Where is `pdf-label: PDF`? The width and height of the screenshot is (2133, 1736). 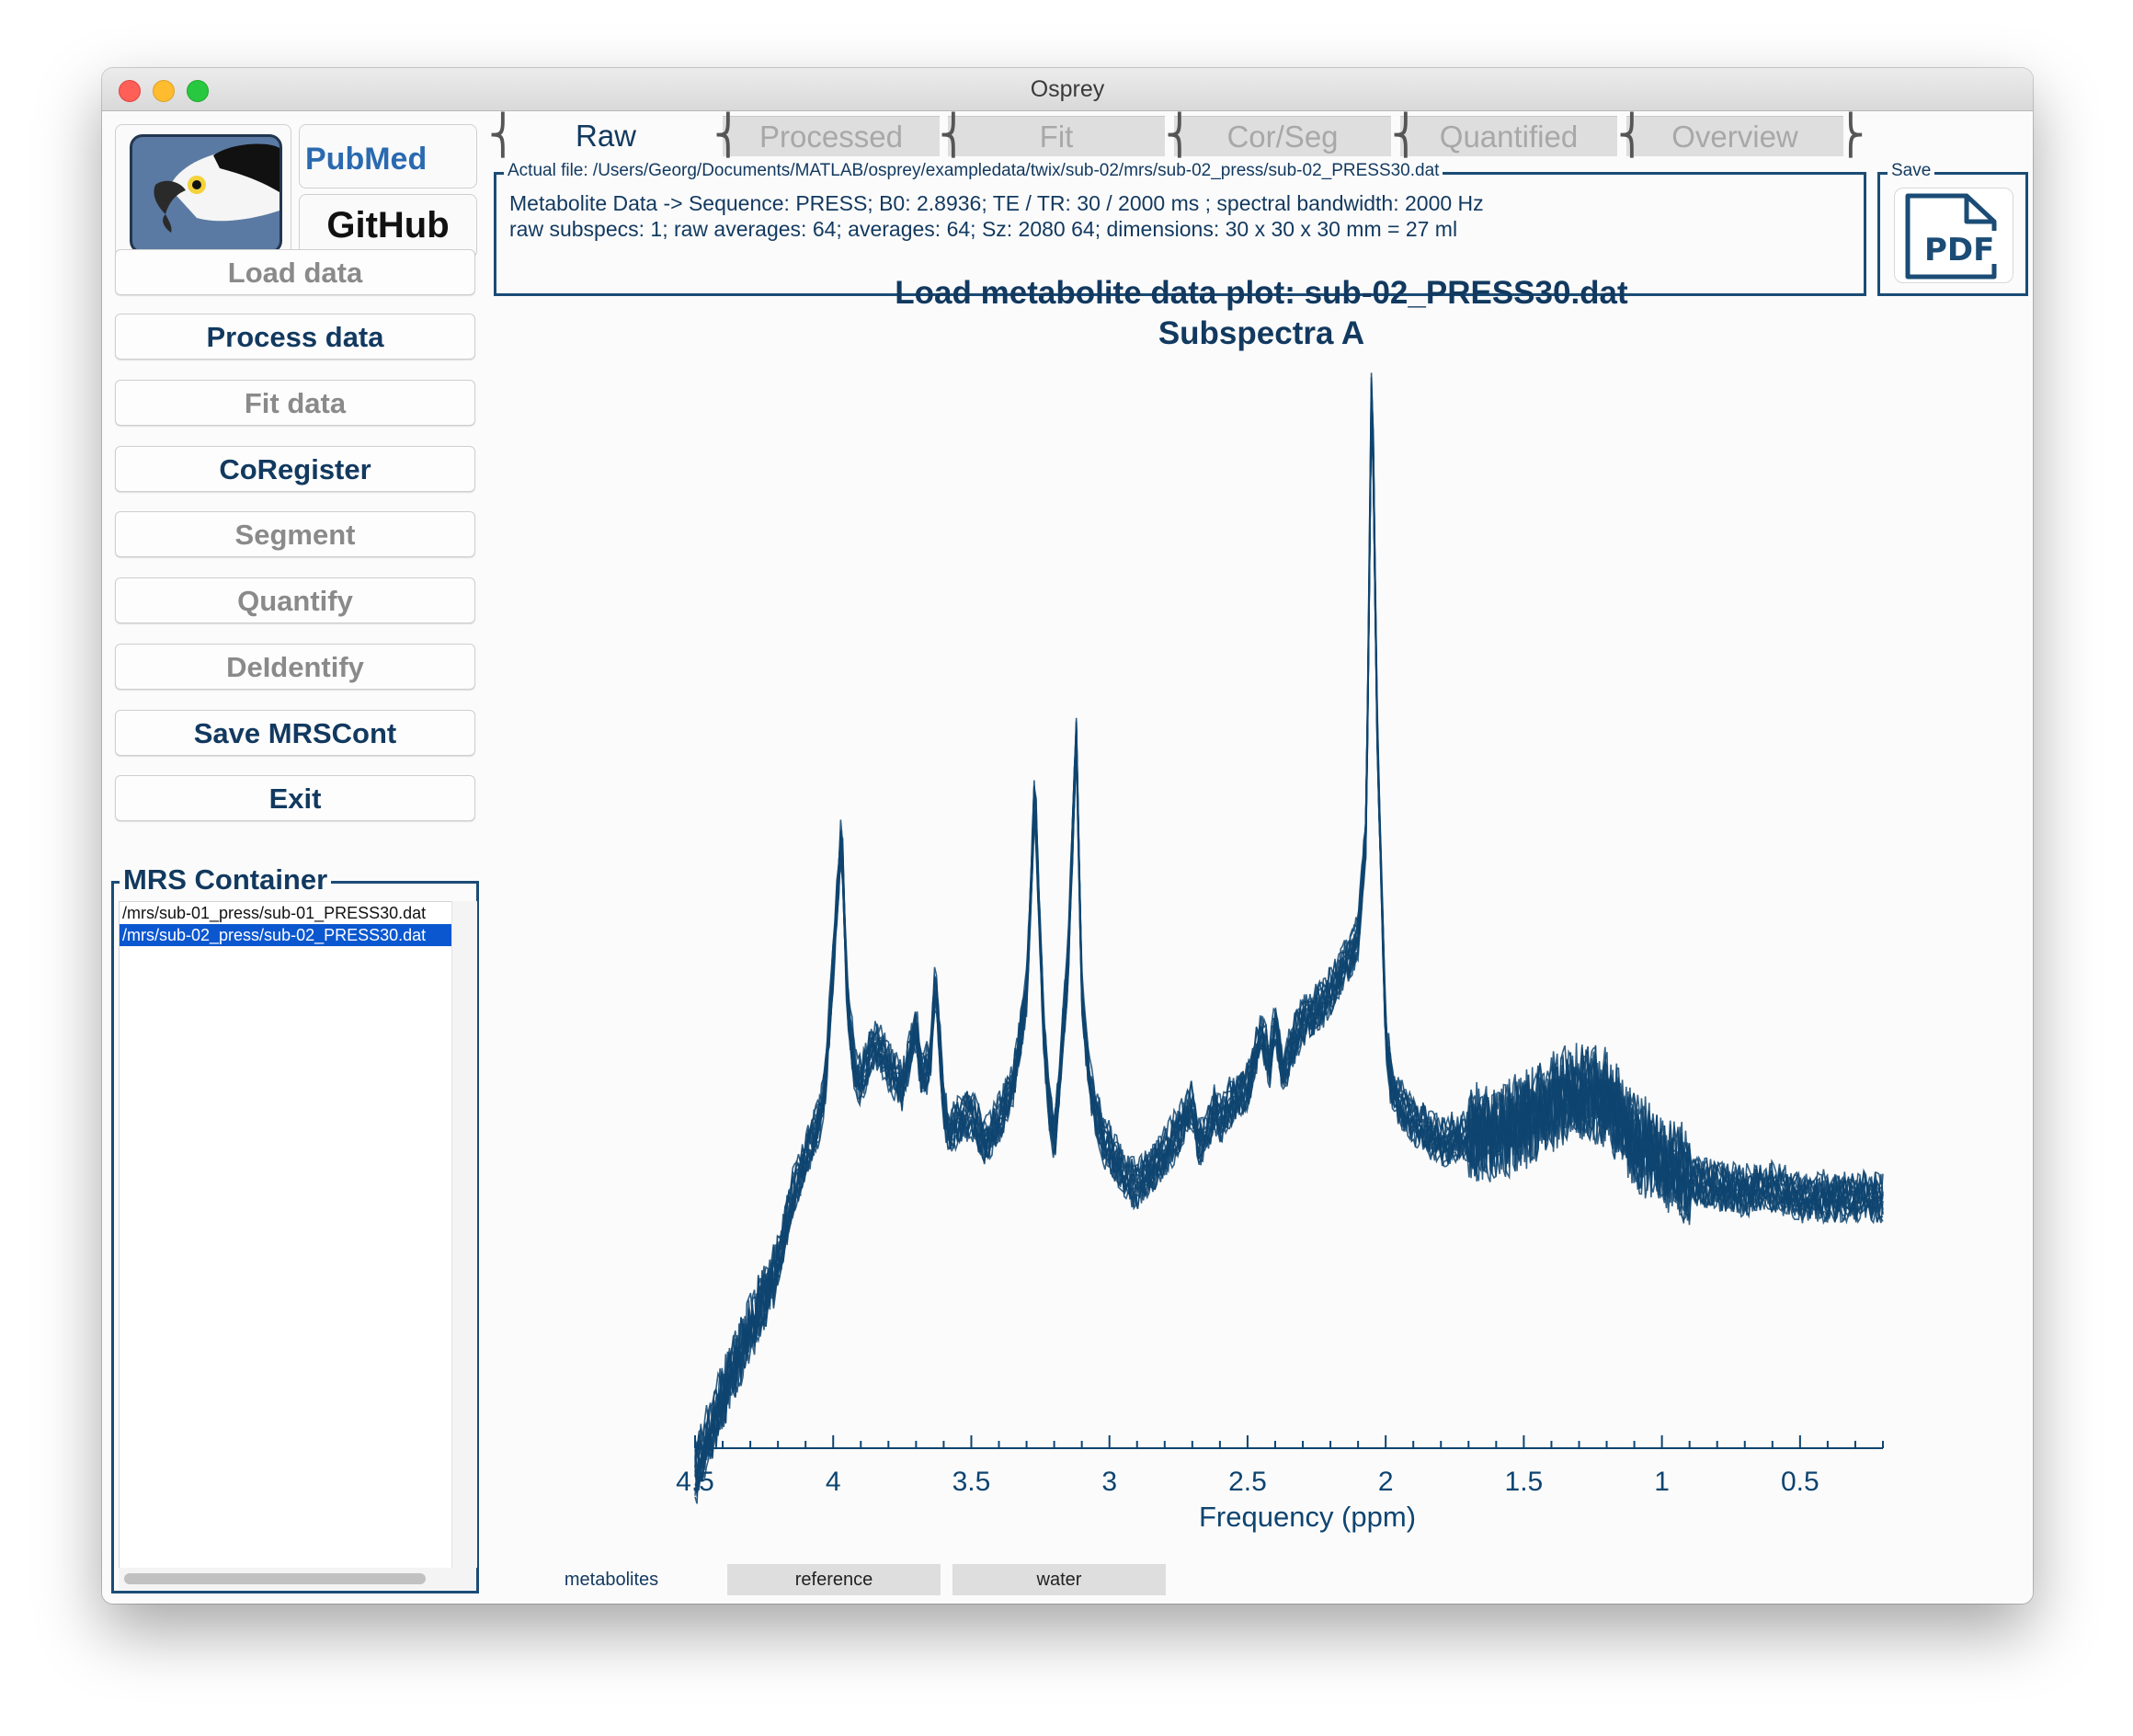
pdf-label: PDF is located at coordinates (1959, 250).